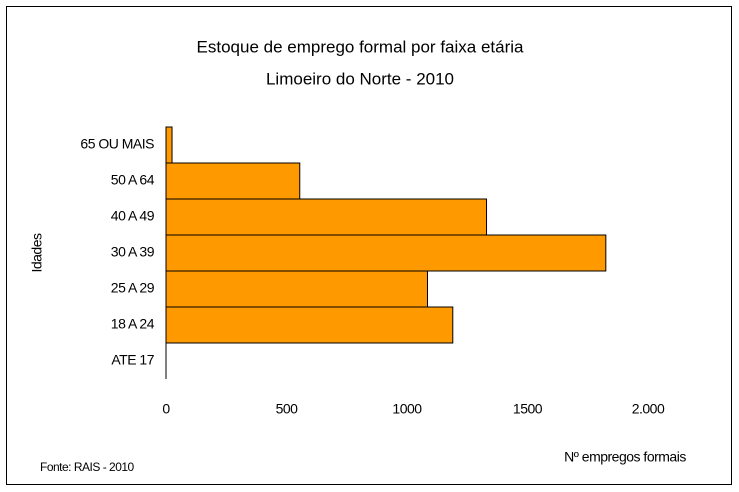 The width and height of the screenshot is (739, 492). I want to click on y-tick-label: ATE 17, so click(132, 360).